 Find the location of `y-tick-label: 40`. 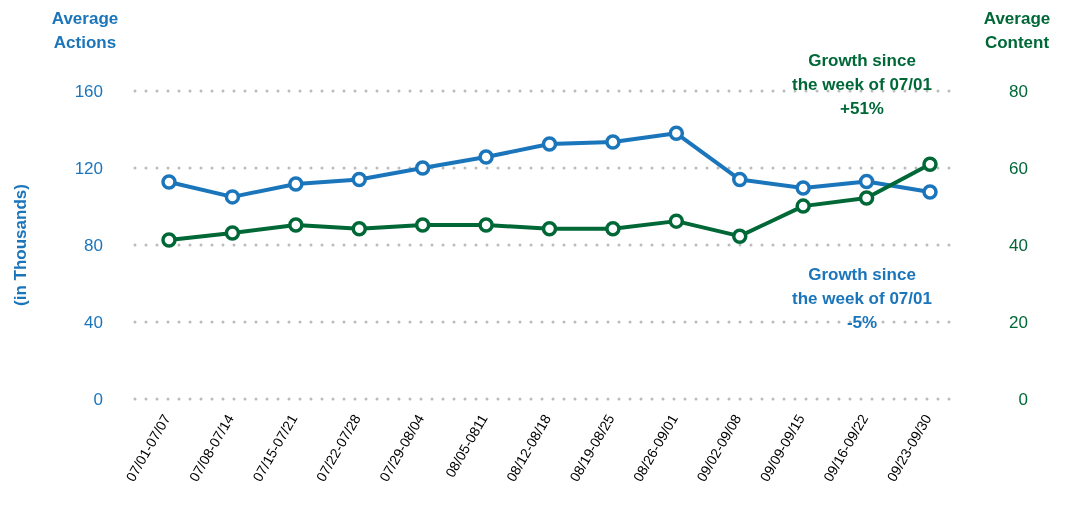

y-tick-label: 40 is located at coordinates (93, 322).